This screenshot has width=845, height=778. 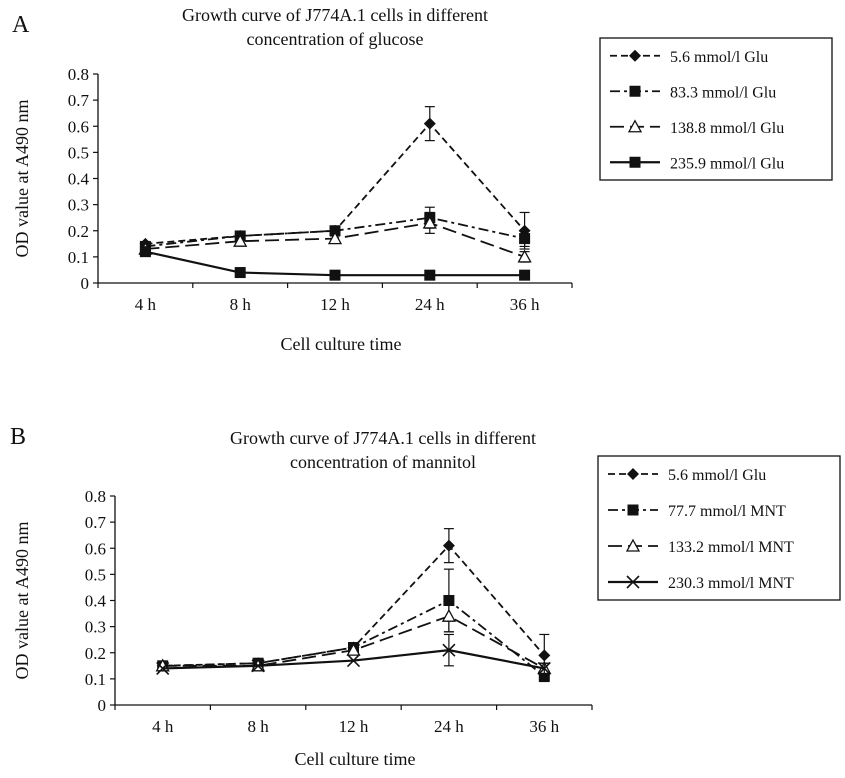 I want to click on legend-label: 83.3 mmol/l Glu, so click(x=723, y=92).